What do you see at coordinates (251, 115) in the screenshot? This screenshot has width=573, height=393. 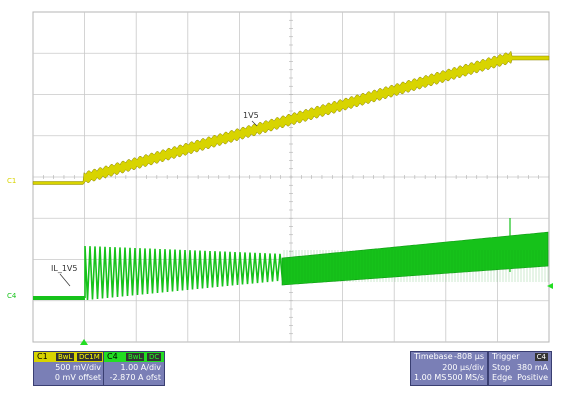 I see `ch1-trace-label: 1V5` at bounding box center [251, 115].